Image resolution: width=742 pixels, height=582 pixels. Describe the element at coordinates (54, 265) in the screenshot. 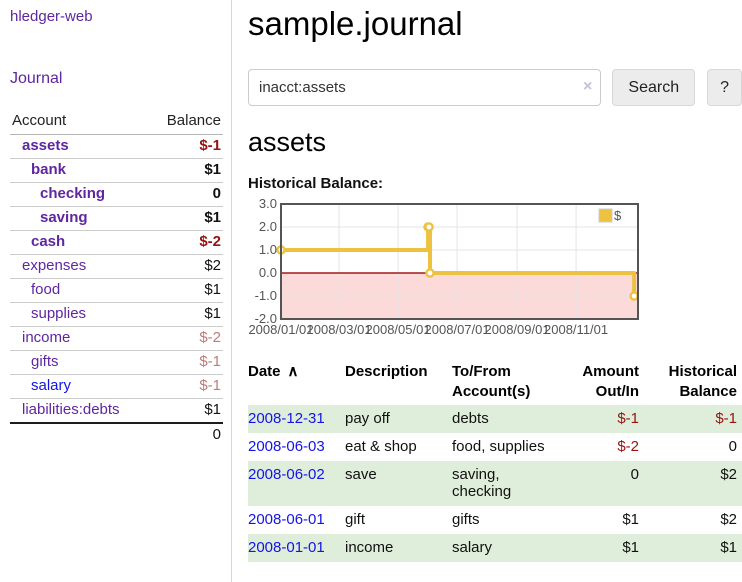

I see `account-link: expenses` at that location.